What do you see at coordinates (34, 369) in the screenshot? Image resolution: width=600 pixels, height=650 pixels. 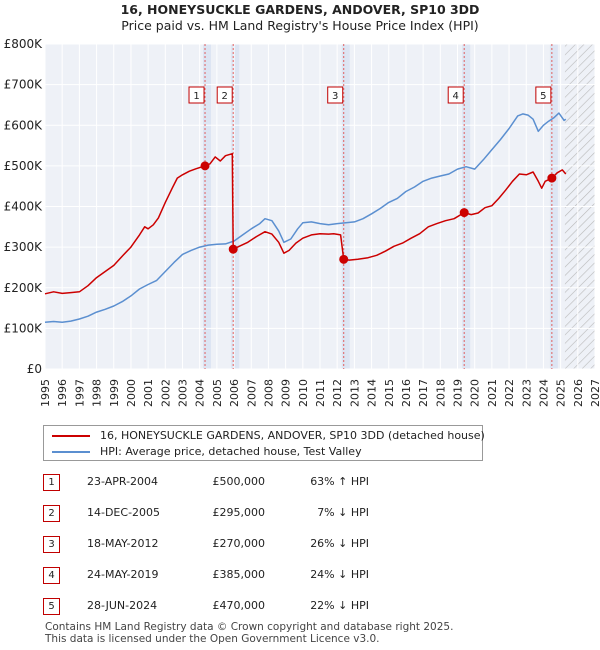 I see `y-tick-label: £0` at bounding box center [34, 369].